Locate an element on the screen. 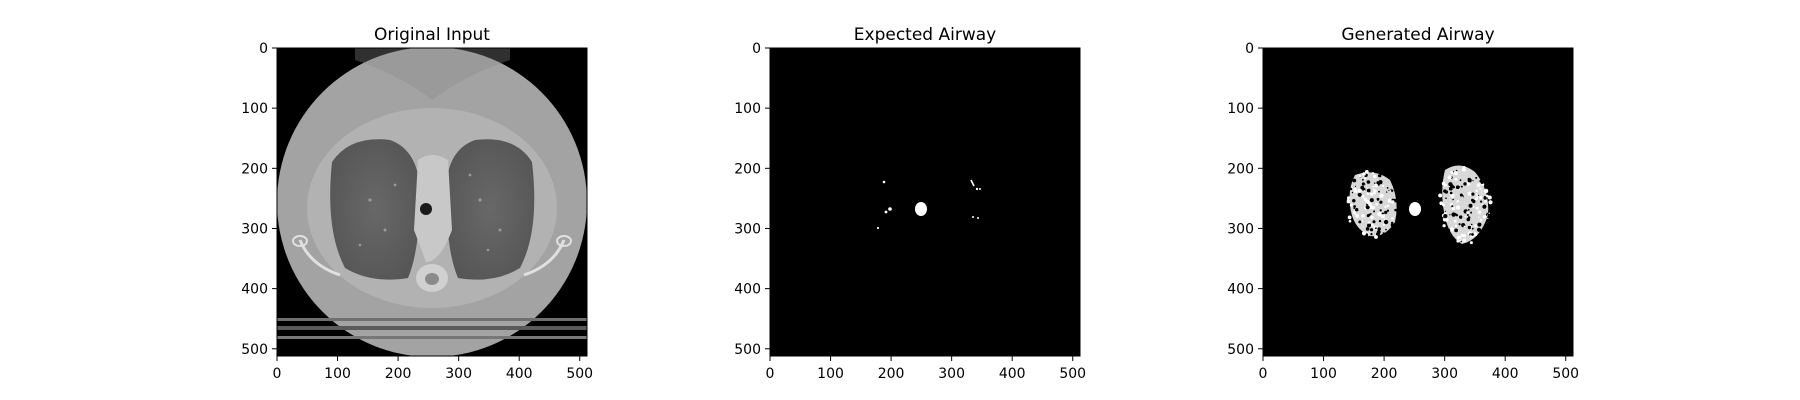  expected-airway-mask is located at coordinates (925, 202).